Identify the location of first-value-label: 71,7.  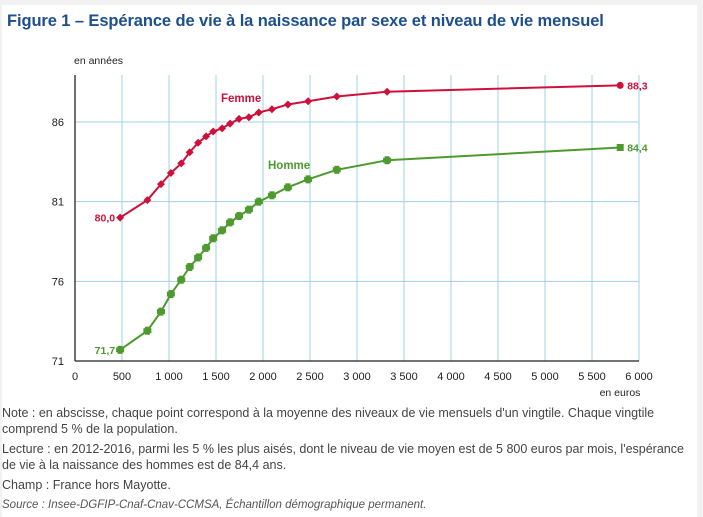
(105, 351).